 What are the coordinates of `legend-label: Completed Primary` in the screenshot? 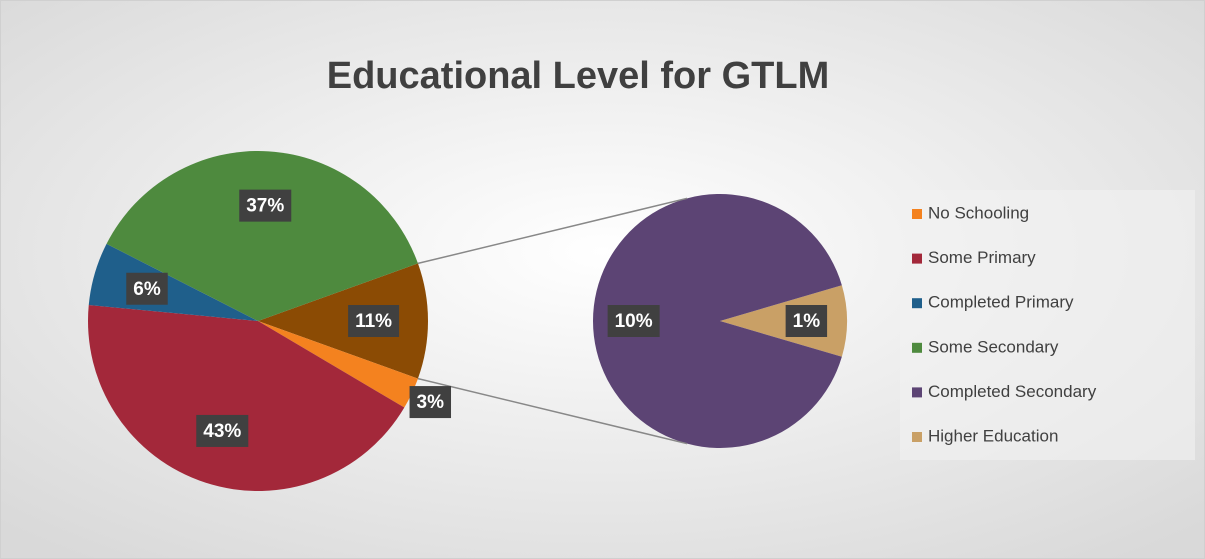 It's located at (1001, 302).